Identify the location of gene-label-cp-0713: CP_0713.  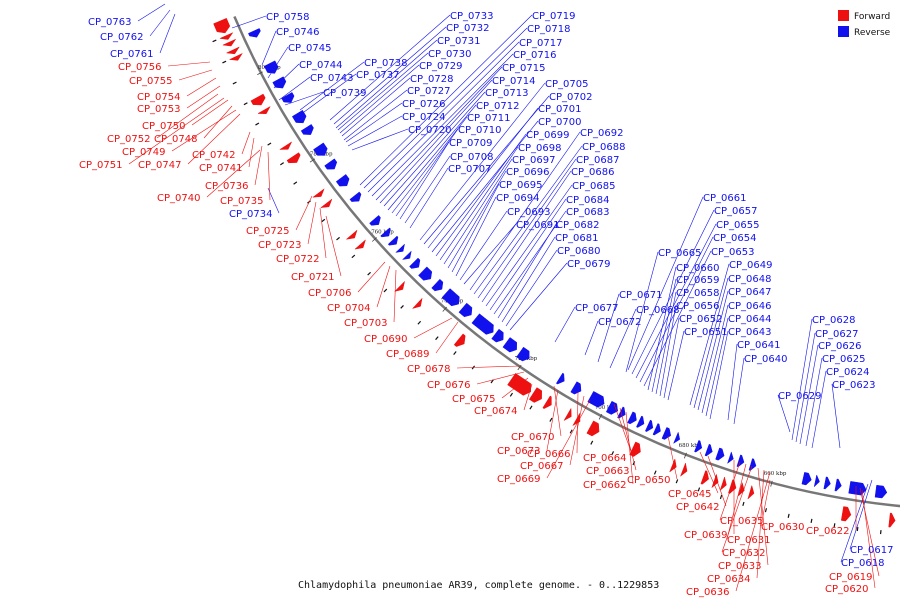
(506, 93).